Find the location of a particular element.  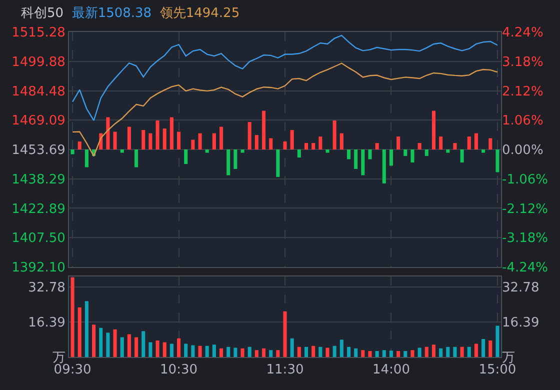

y-tick-label: 1515.28 is located at coordinates (39, 33).